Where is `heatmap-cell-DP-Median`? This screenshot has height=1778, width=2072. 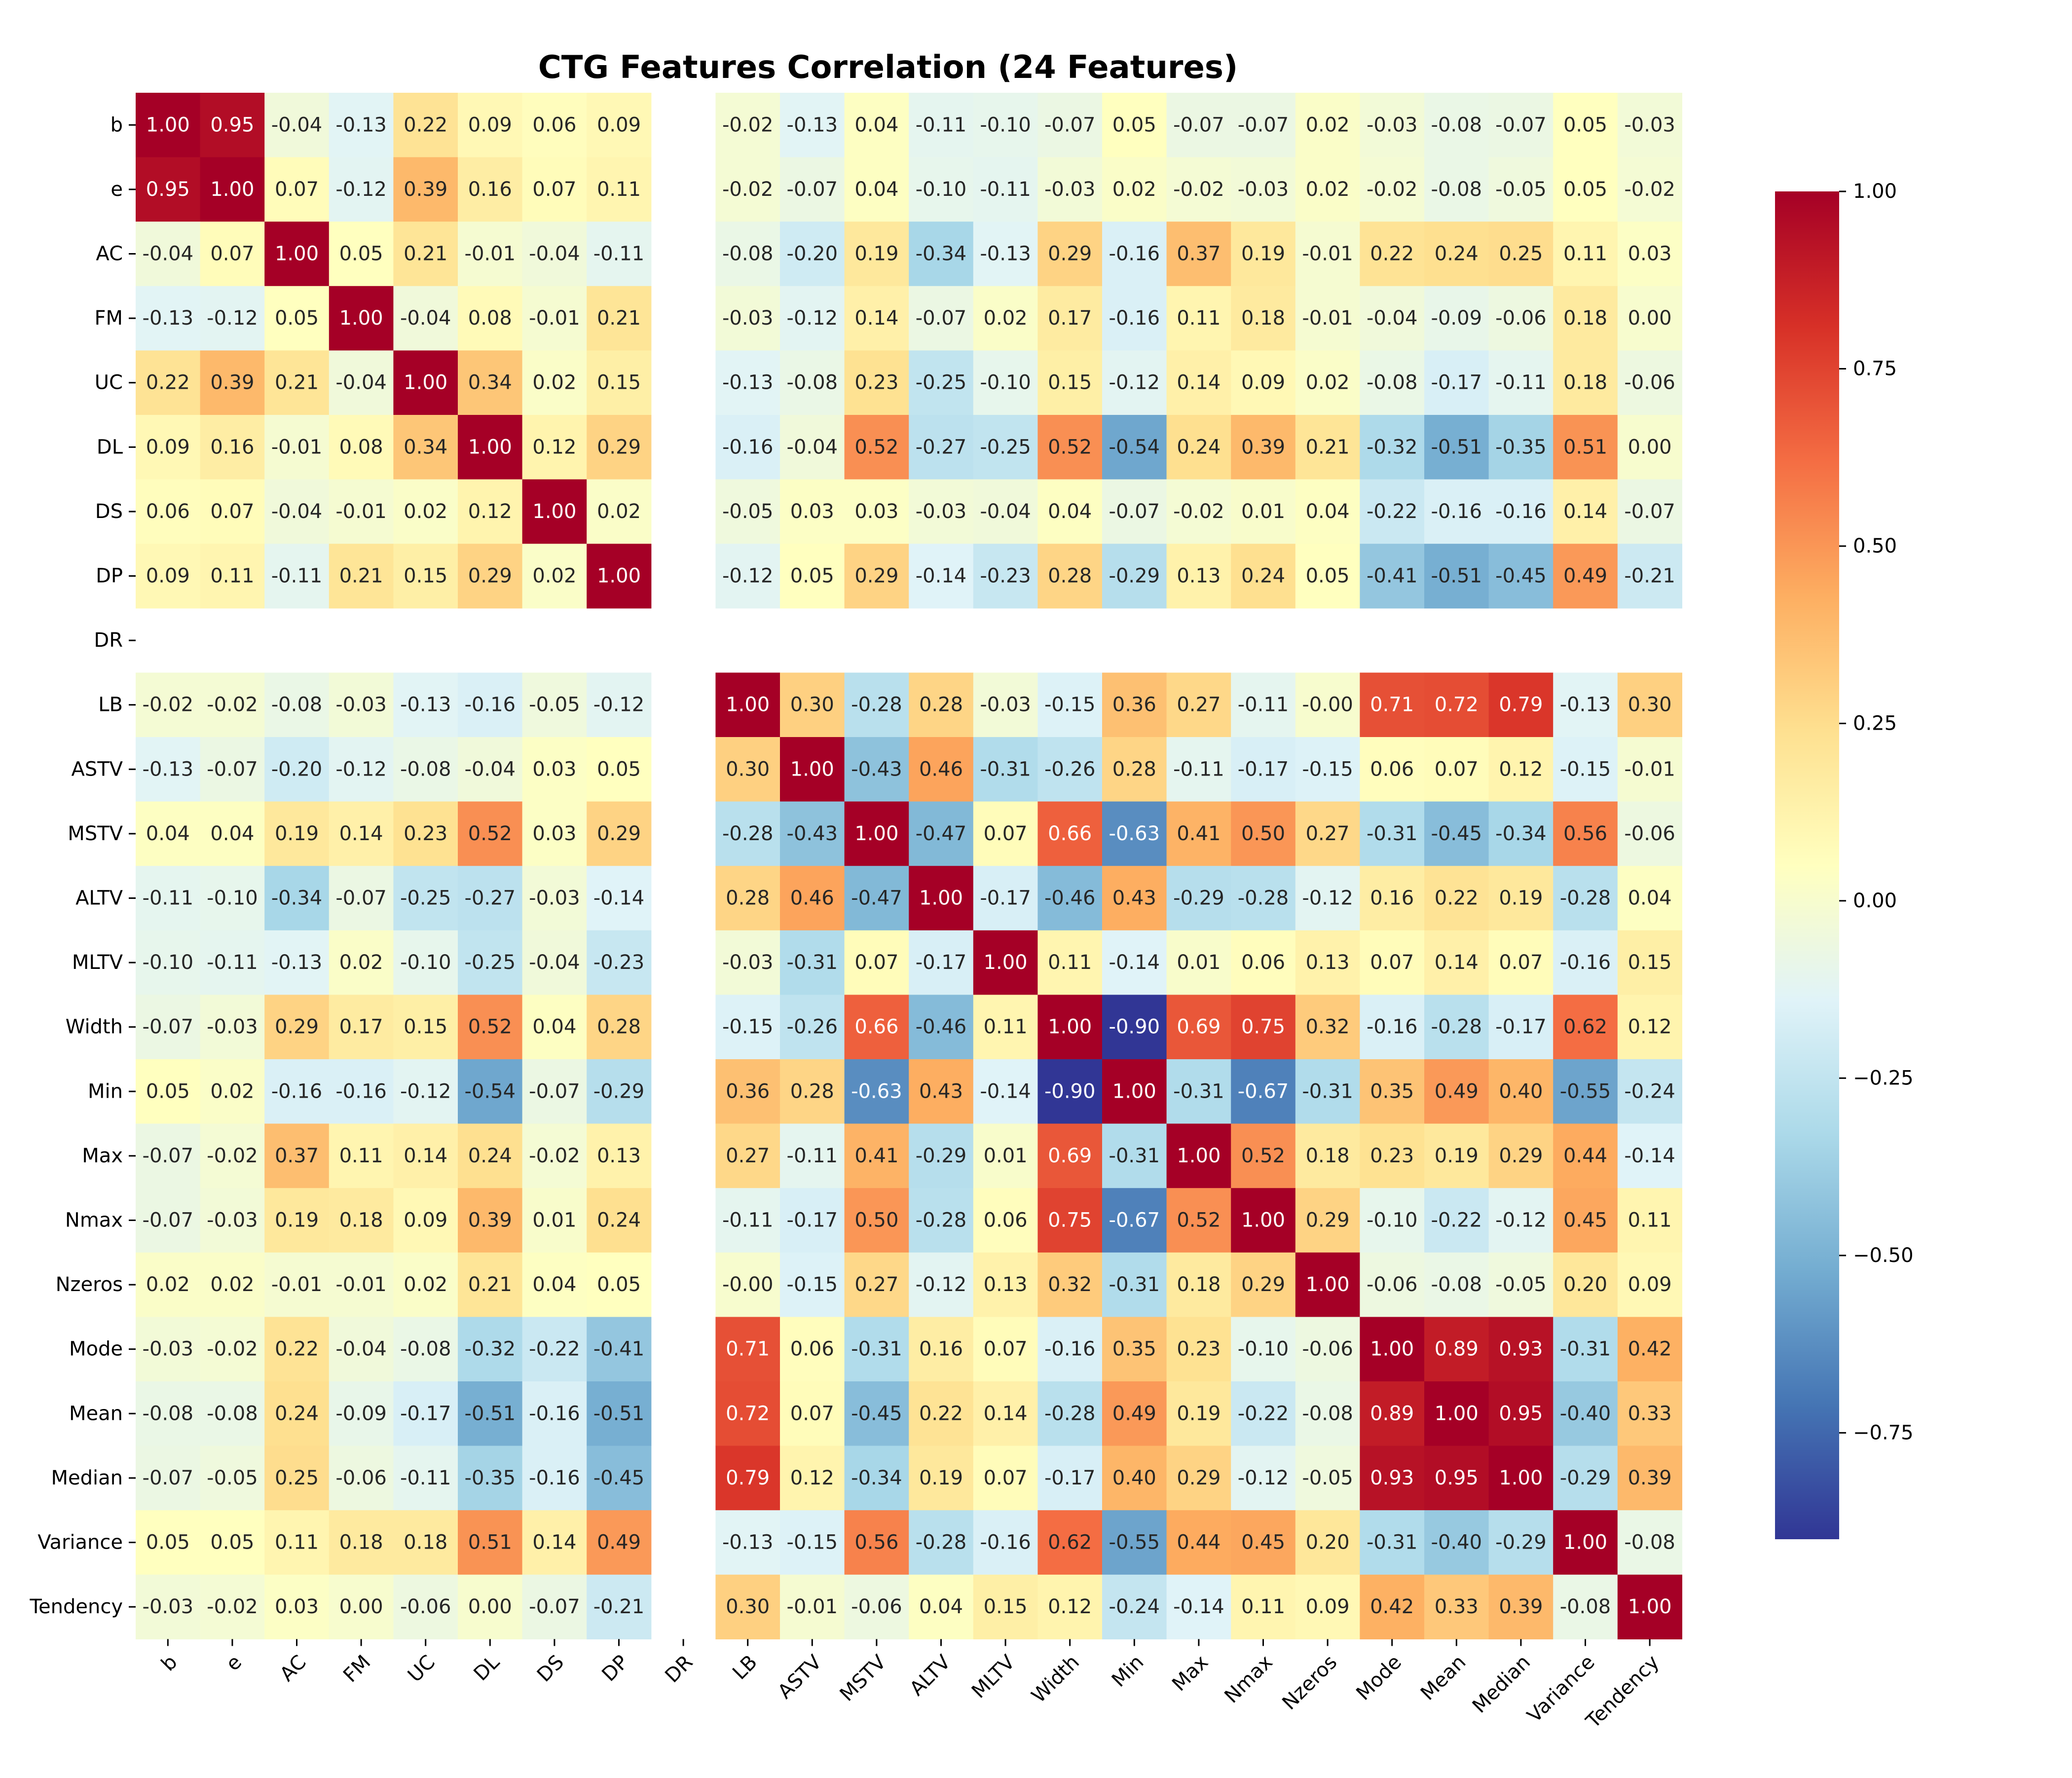 heatmap-cell-DP-Median is located at coordinates (1521, 576).